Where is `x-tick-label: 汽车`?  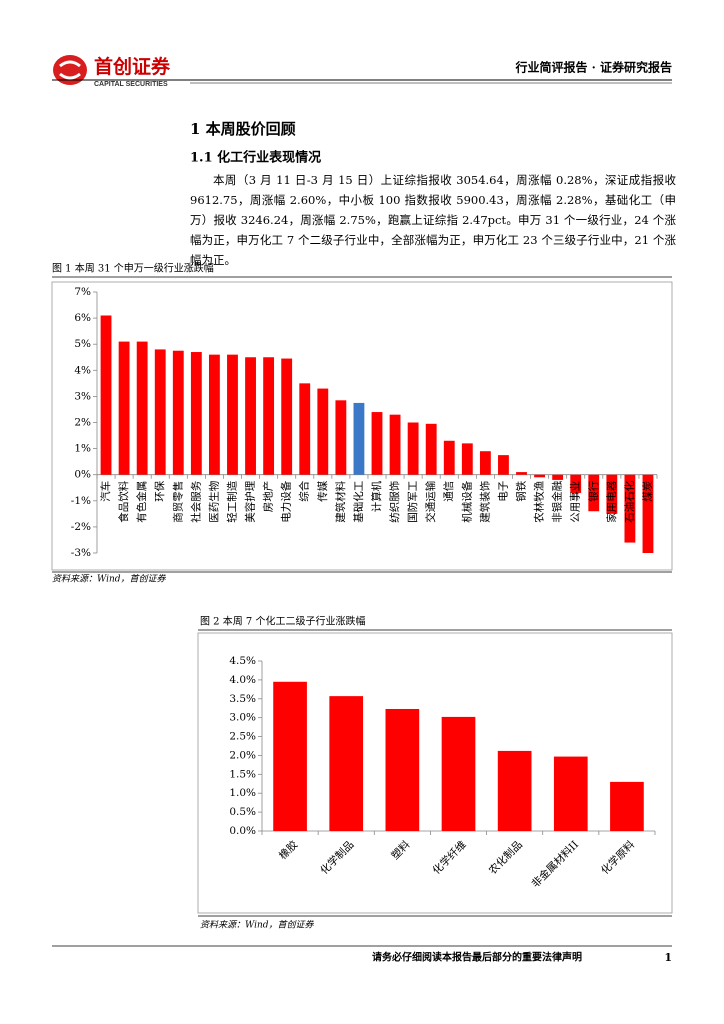 x-tick-label: 汽车 is located at coordinates (105, 491).